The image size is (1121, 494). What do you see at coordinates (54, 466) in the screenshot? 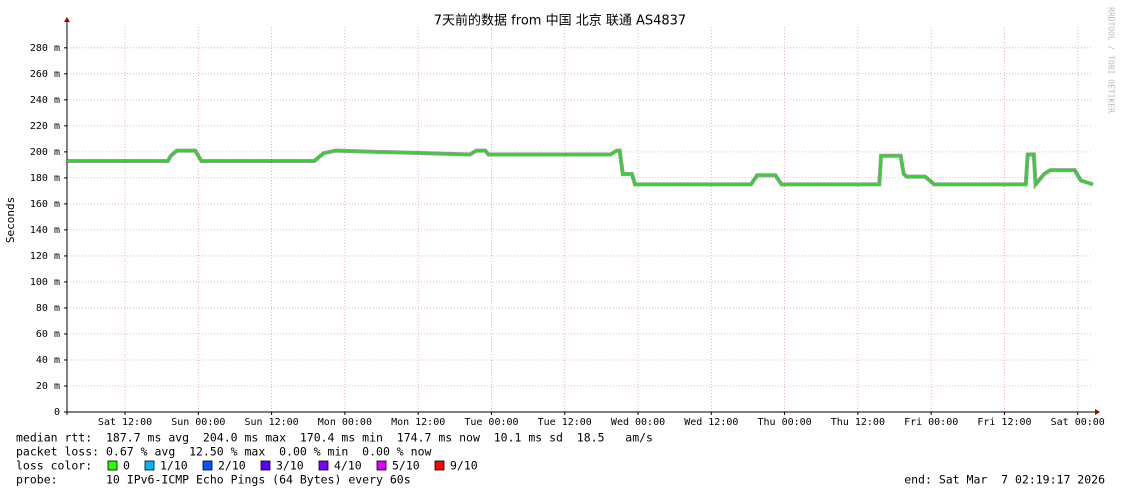
I see `loss-color-label: loss color:` at bounding box center [54, 466].